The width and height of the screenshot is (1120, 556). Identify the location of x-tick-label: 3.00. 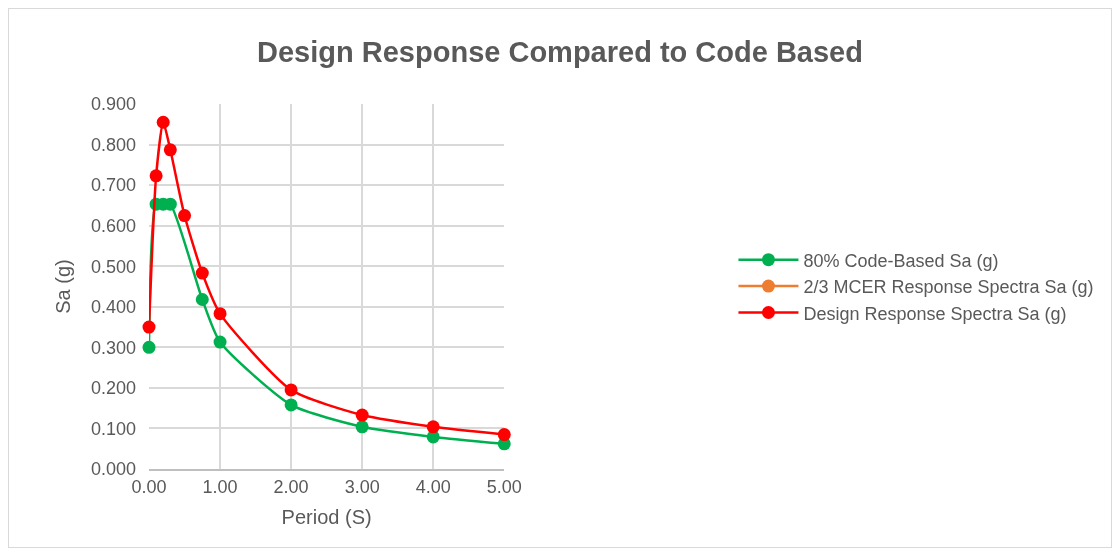
(362, 486).